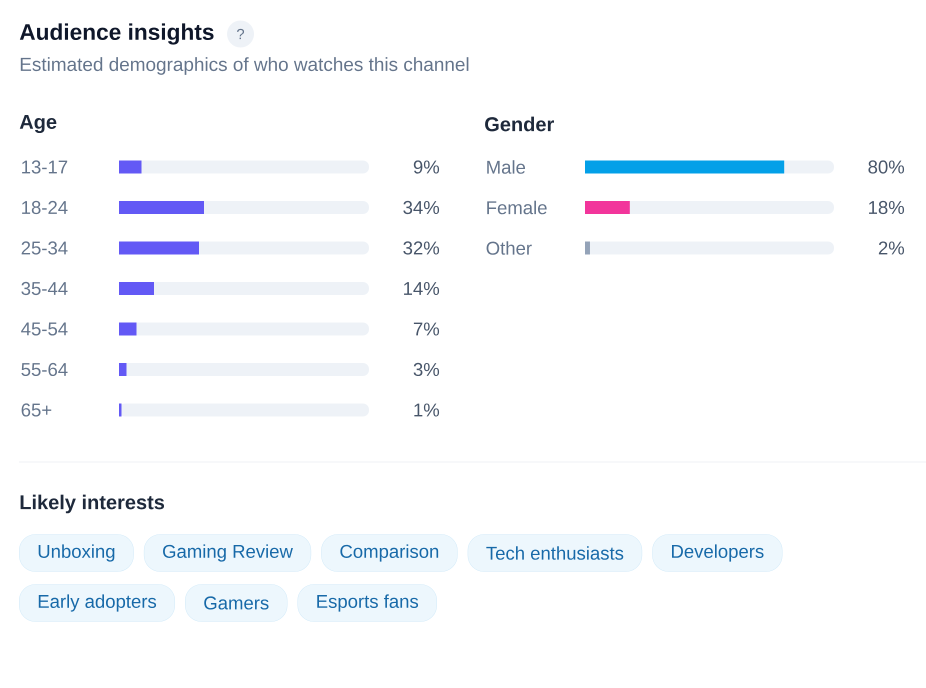 This screenshot has width=926, height=688. What do you see at coordinates (891, 248) in the screenshot?
I see `data-label: 2%` at bounding box center [891, 248].